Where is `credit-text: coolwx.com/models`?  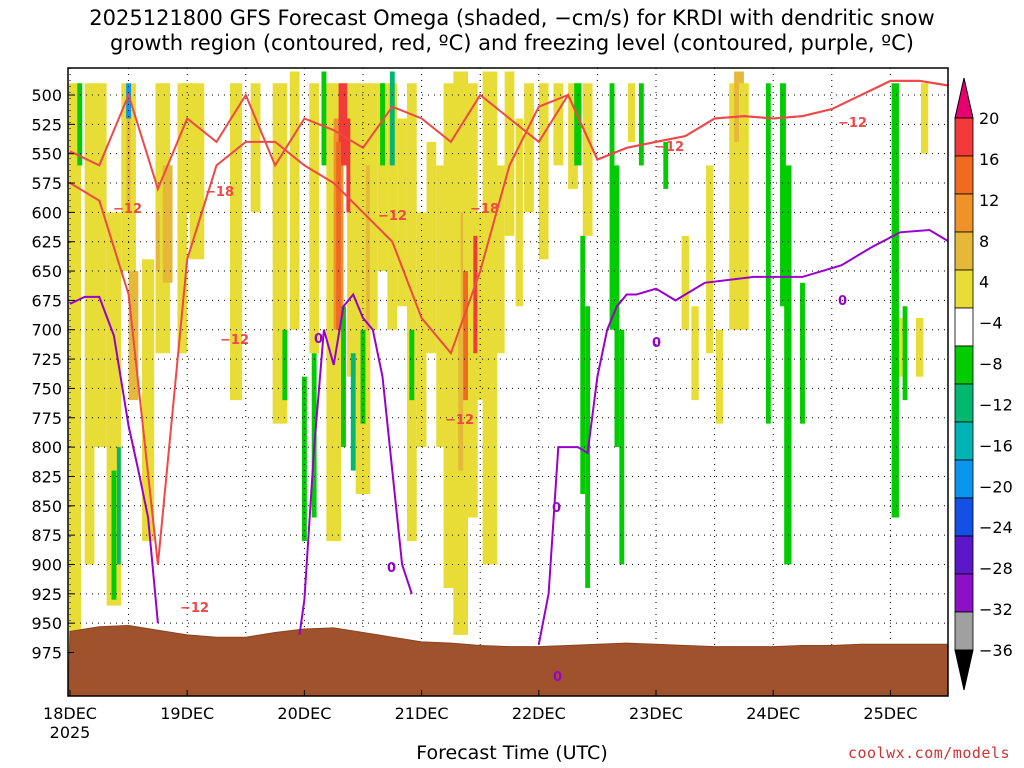 credit-text: coolwx.com/models is located at coordinates (928, 753).